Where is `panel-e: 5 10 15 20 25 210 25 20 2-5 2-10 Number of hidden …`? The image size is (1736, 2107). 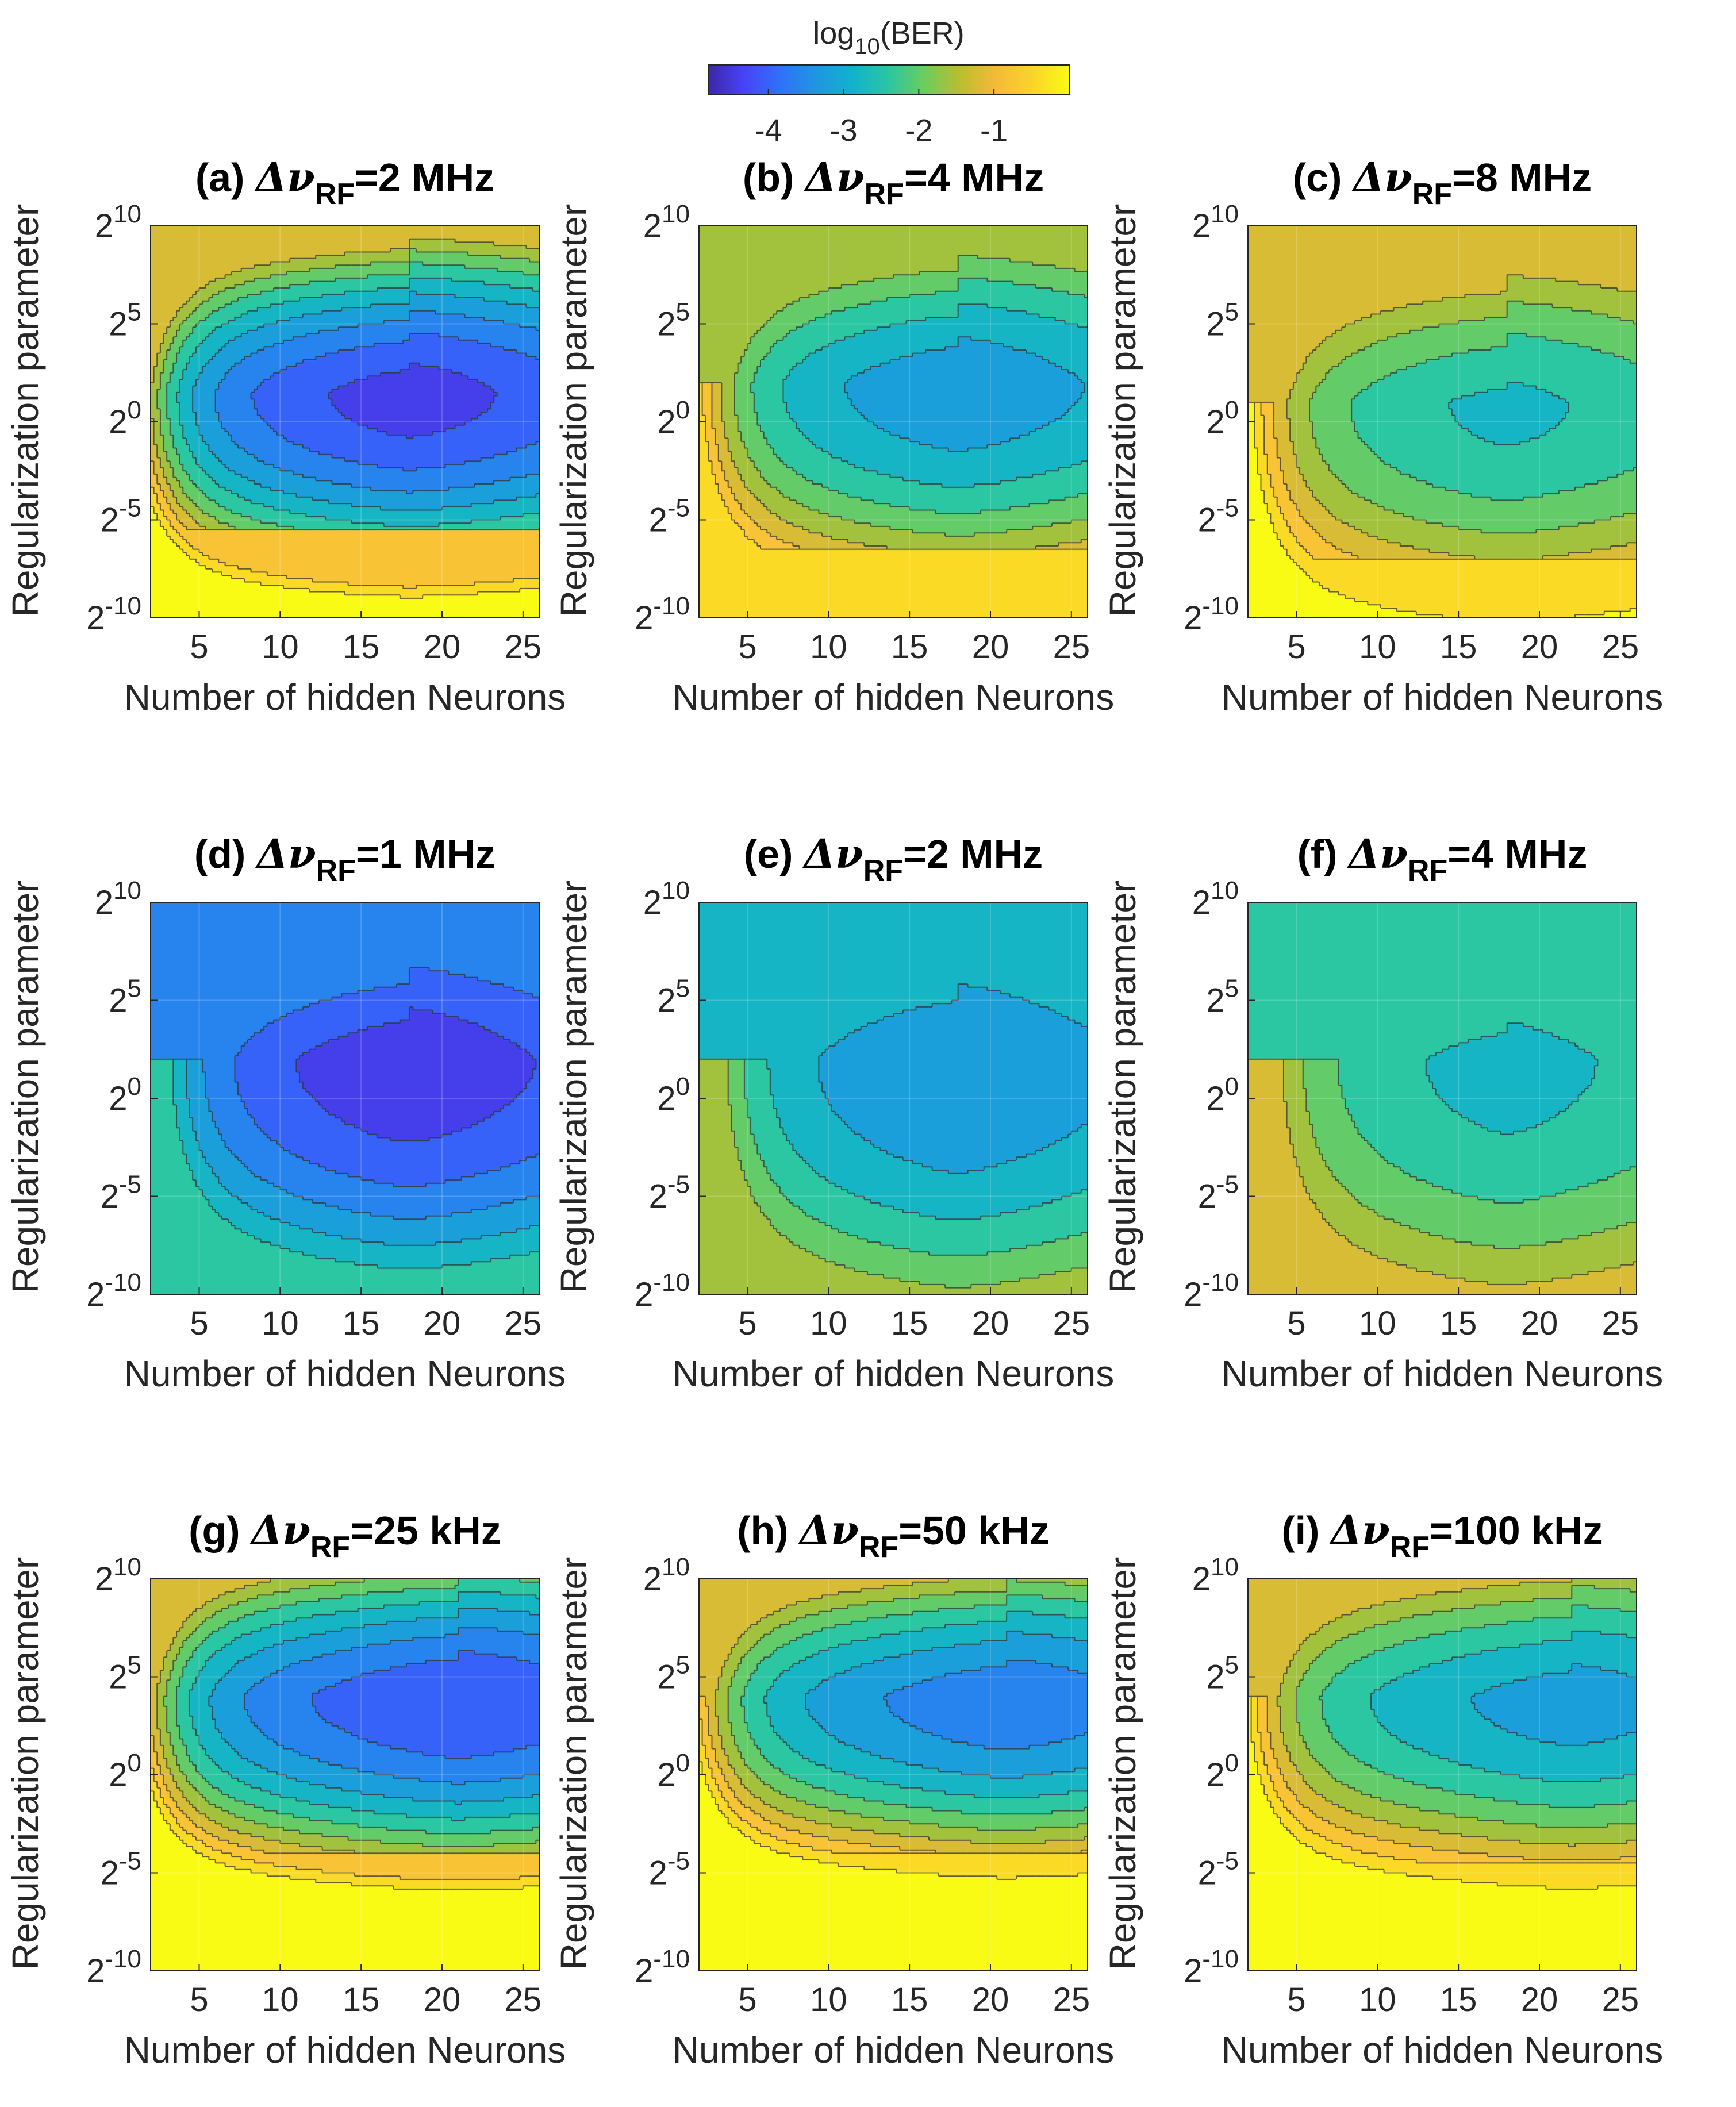
panel-e: 5 10 15 20 25 210 25 20 2-5 2-10 Number of hidden … is located at coordinates (833, 1112).